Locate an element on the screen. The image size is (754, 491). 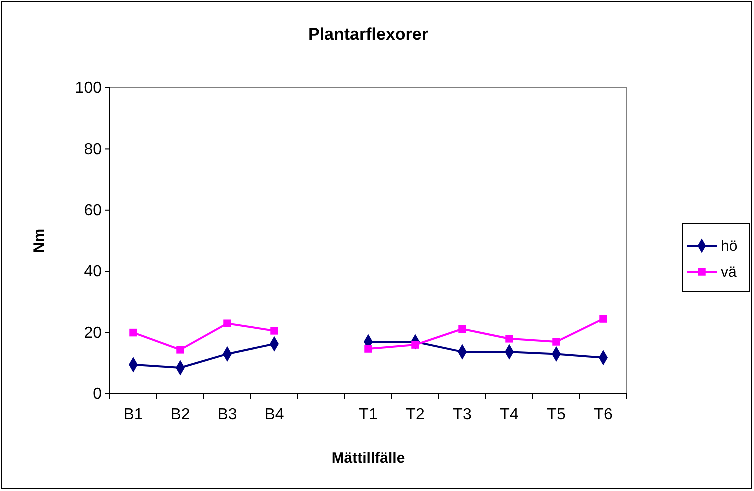
x-tick-label: T5 is located at coordinates (556, 415).